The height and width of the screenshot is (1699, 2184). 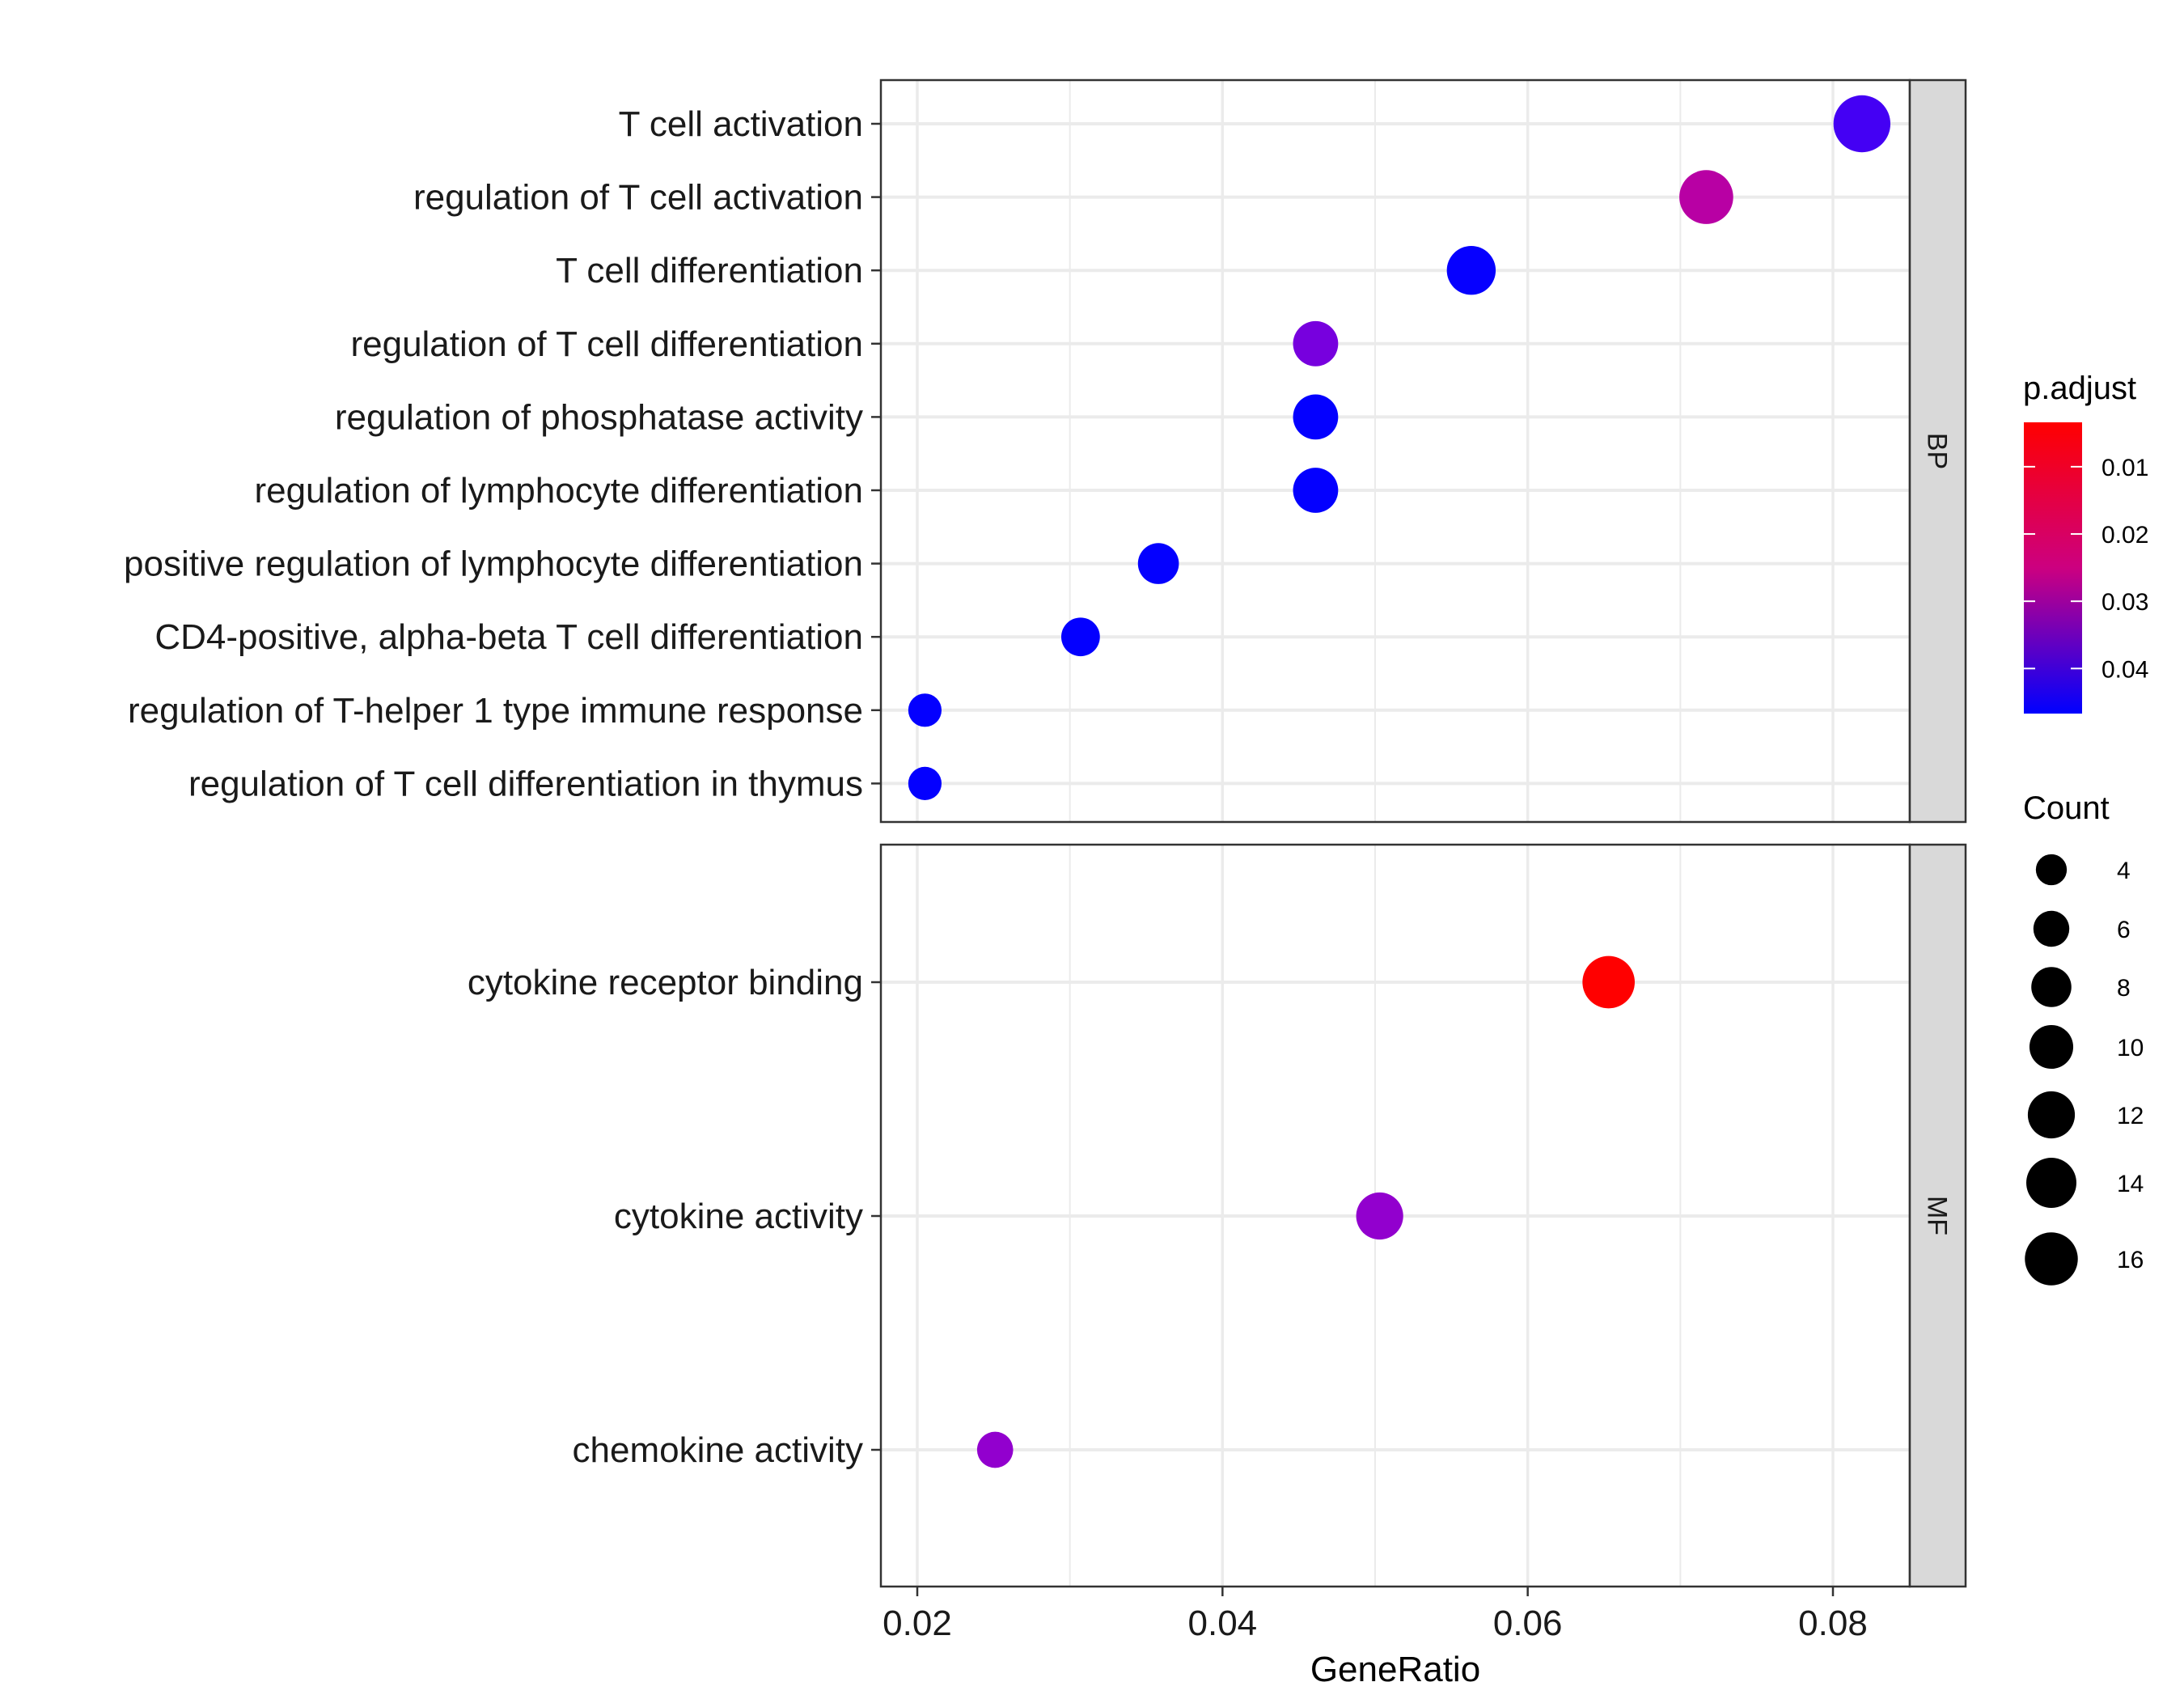 What do you see at coordinates (2083, 1038) in the screenshot?
I see `size-legend: Count 4 6 8 10 12 14 16` at bounding box center [2083, 1038].